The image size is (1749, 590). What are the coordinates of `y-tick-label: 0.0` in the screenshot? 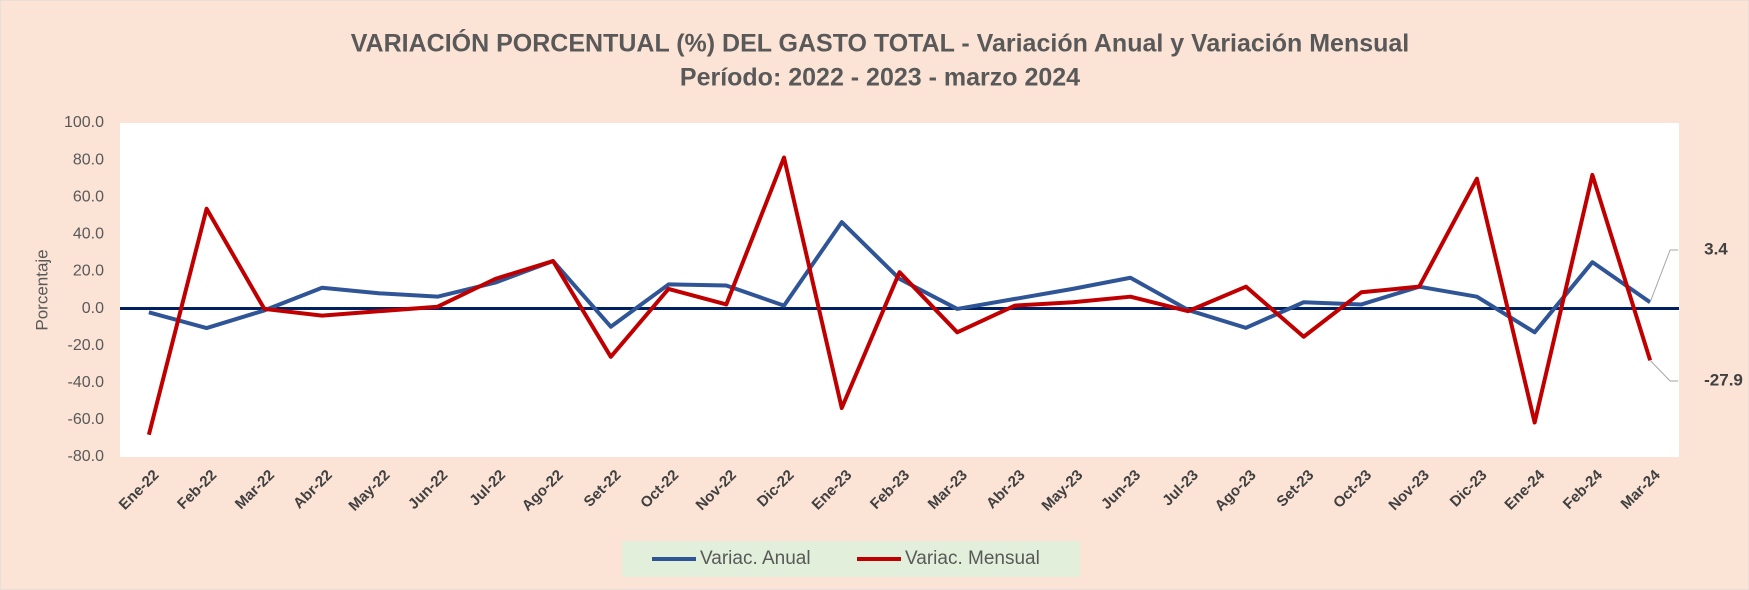 It's located at (93, 308).